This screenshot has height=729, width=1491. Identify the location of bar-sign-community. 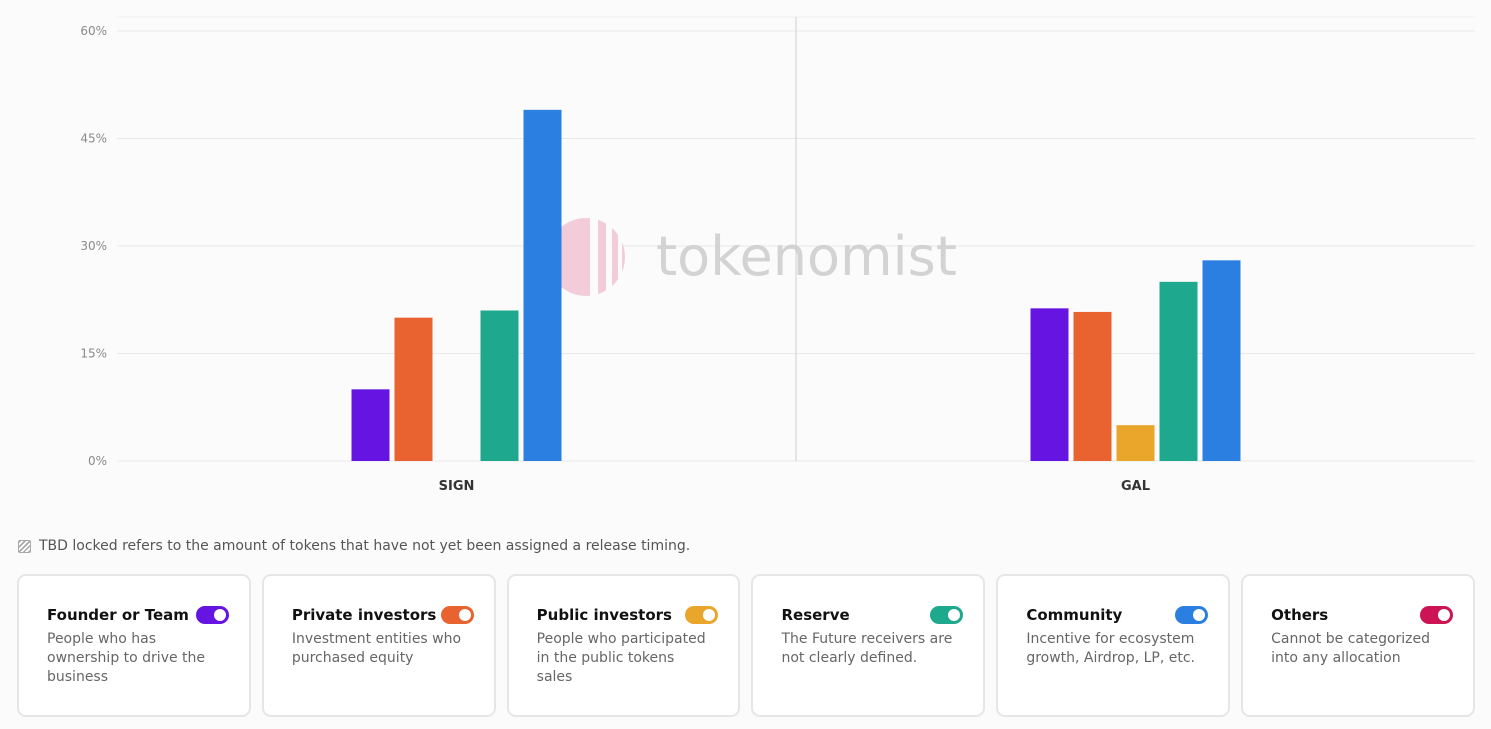
(542, 285).